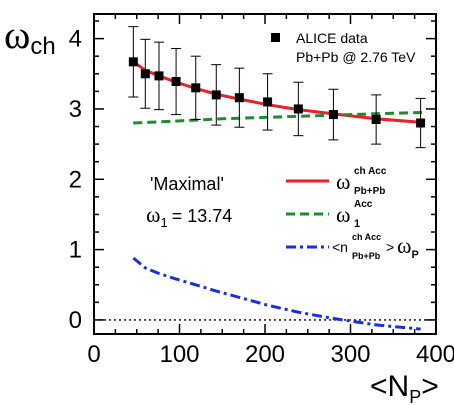 This screenshot has height=405, width=454. Describe the element at coordinates (404, 245) in the screenshot. I see `legend-n-omega-p-sym-main: ω` at that location.